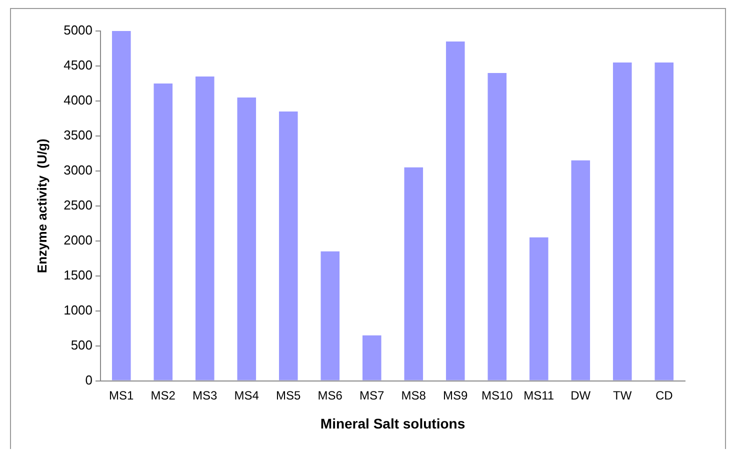 The width and height of the screenshot is (736, 454). What do you see at coordinates (289, 395) in the screenshot?
I see `x-tick-label: MS5` at bounding box center [289, 395].